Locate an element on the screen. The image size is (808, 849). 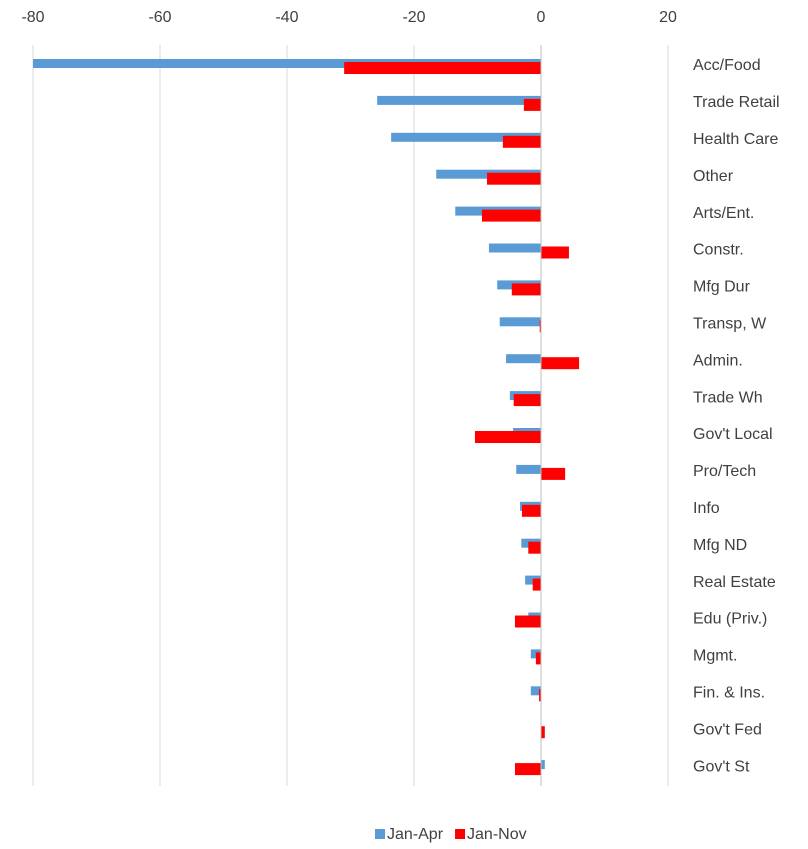
category-label: Mfg ND is located at coordinates (720, 545).